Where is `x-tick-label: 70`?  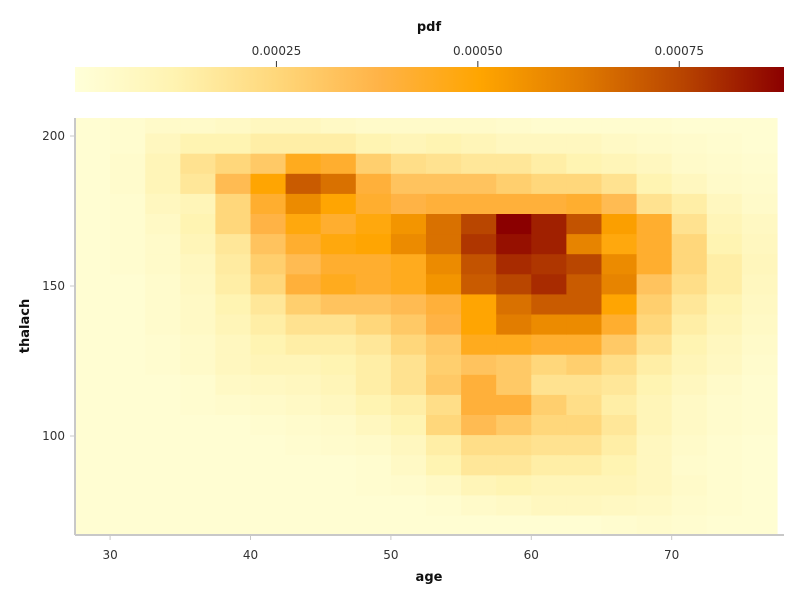
x-tick-label: 70 is located at coordinates (671, 555).